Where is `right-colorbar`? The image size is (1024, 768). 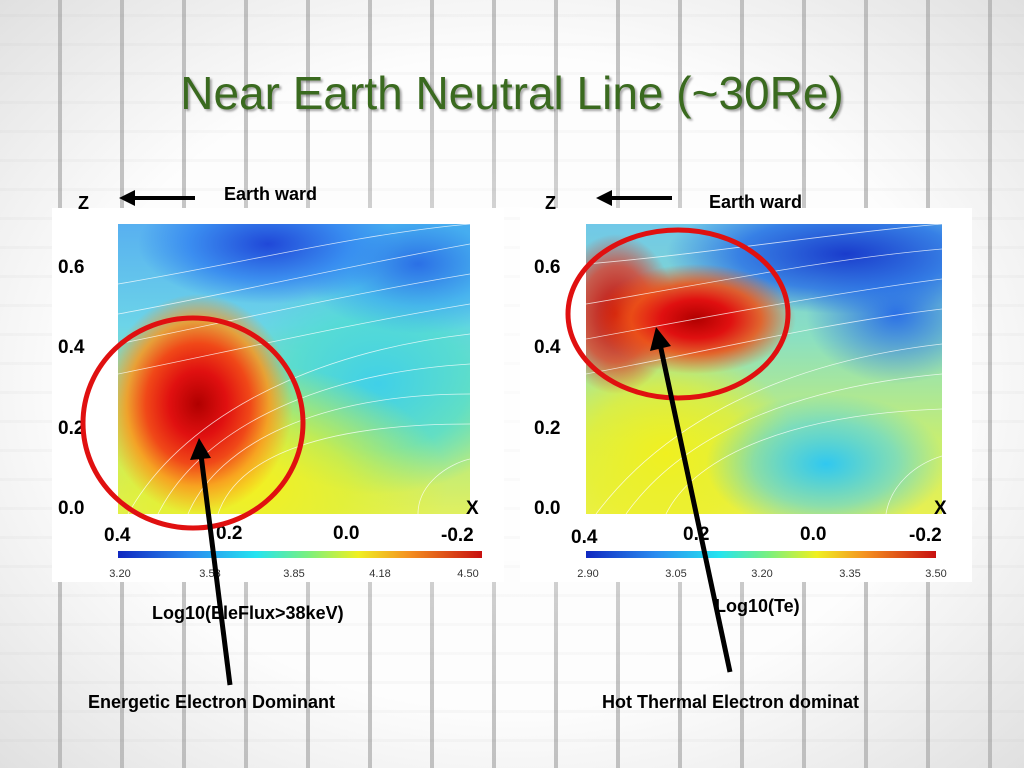 right-colorbar is located at coordinates (761, 554).